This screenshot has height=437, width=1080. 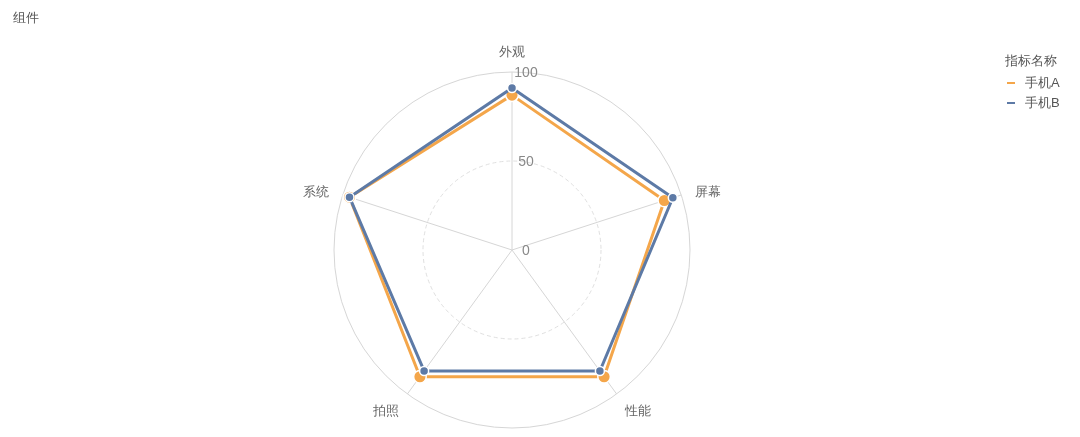 What do you see at coordinates (526, 72) in the screenshot?
I see `y-tick-label: 100` at bounding box center [526, 72].